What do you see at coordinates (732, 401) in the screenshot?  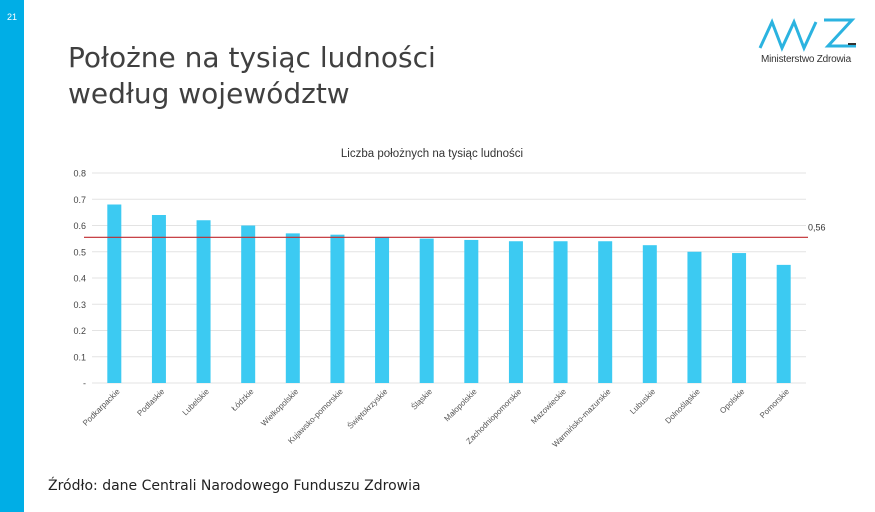 I see `x-tick-label: Opolskie` at bounding box center [732, 401].